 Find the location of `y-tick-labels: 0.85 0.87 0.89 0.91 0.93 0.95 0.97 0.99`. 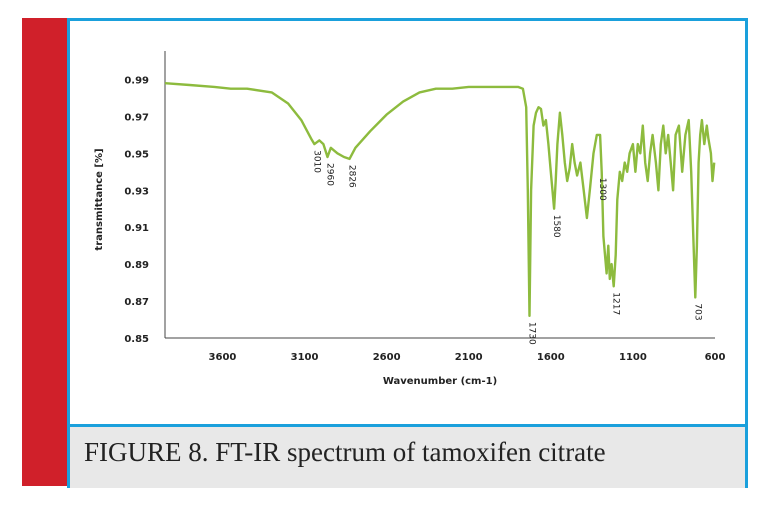

y-tick-labels: 0.85 0.87 0.89 0.91 0.93 0.95 0.97 0.99 is located at coordinates (136, 210).